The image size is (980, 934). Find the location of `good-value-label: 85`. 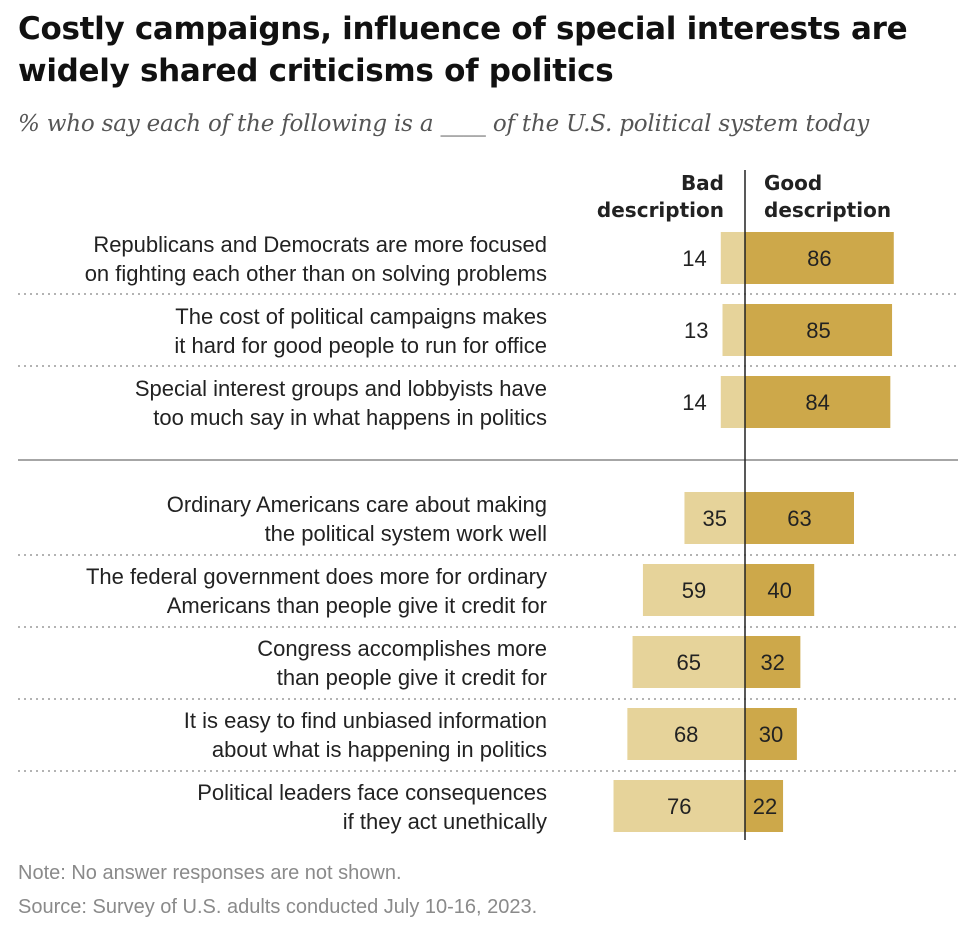

good-value-label: 85 is located at coordinates (818, 330).